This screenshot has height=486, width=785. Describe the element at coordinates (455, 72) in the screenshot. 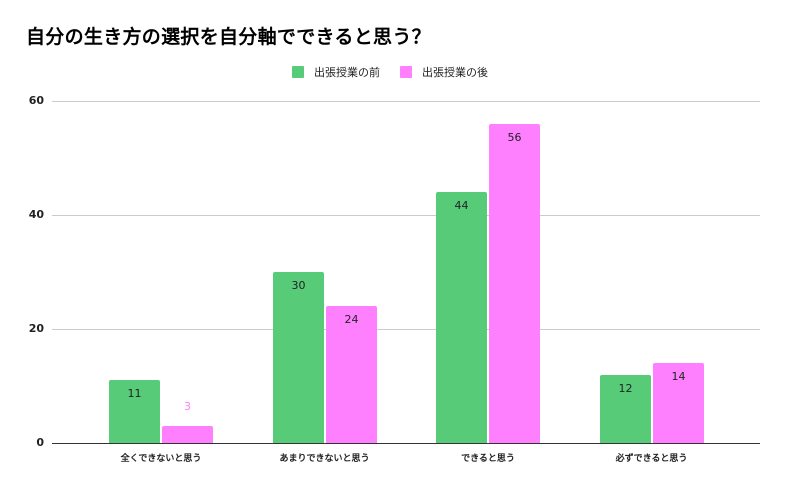

I see `legend-label-after: 出張授業の後` at that location.